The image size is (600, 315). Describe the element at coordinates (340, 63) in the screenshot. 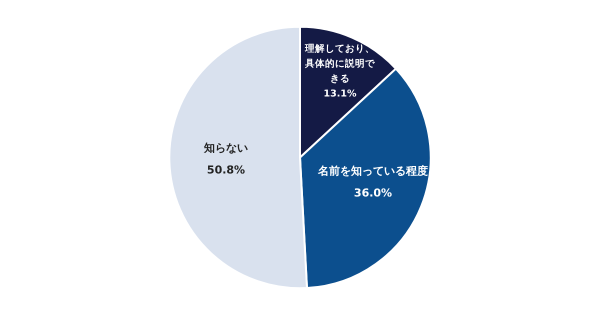

I see `slice-label: 理解しており、具体的に説明できる` at that location.